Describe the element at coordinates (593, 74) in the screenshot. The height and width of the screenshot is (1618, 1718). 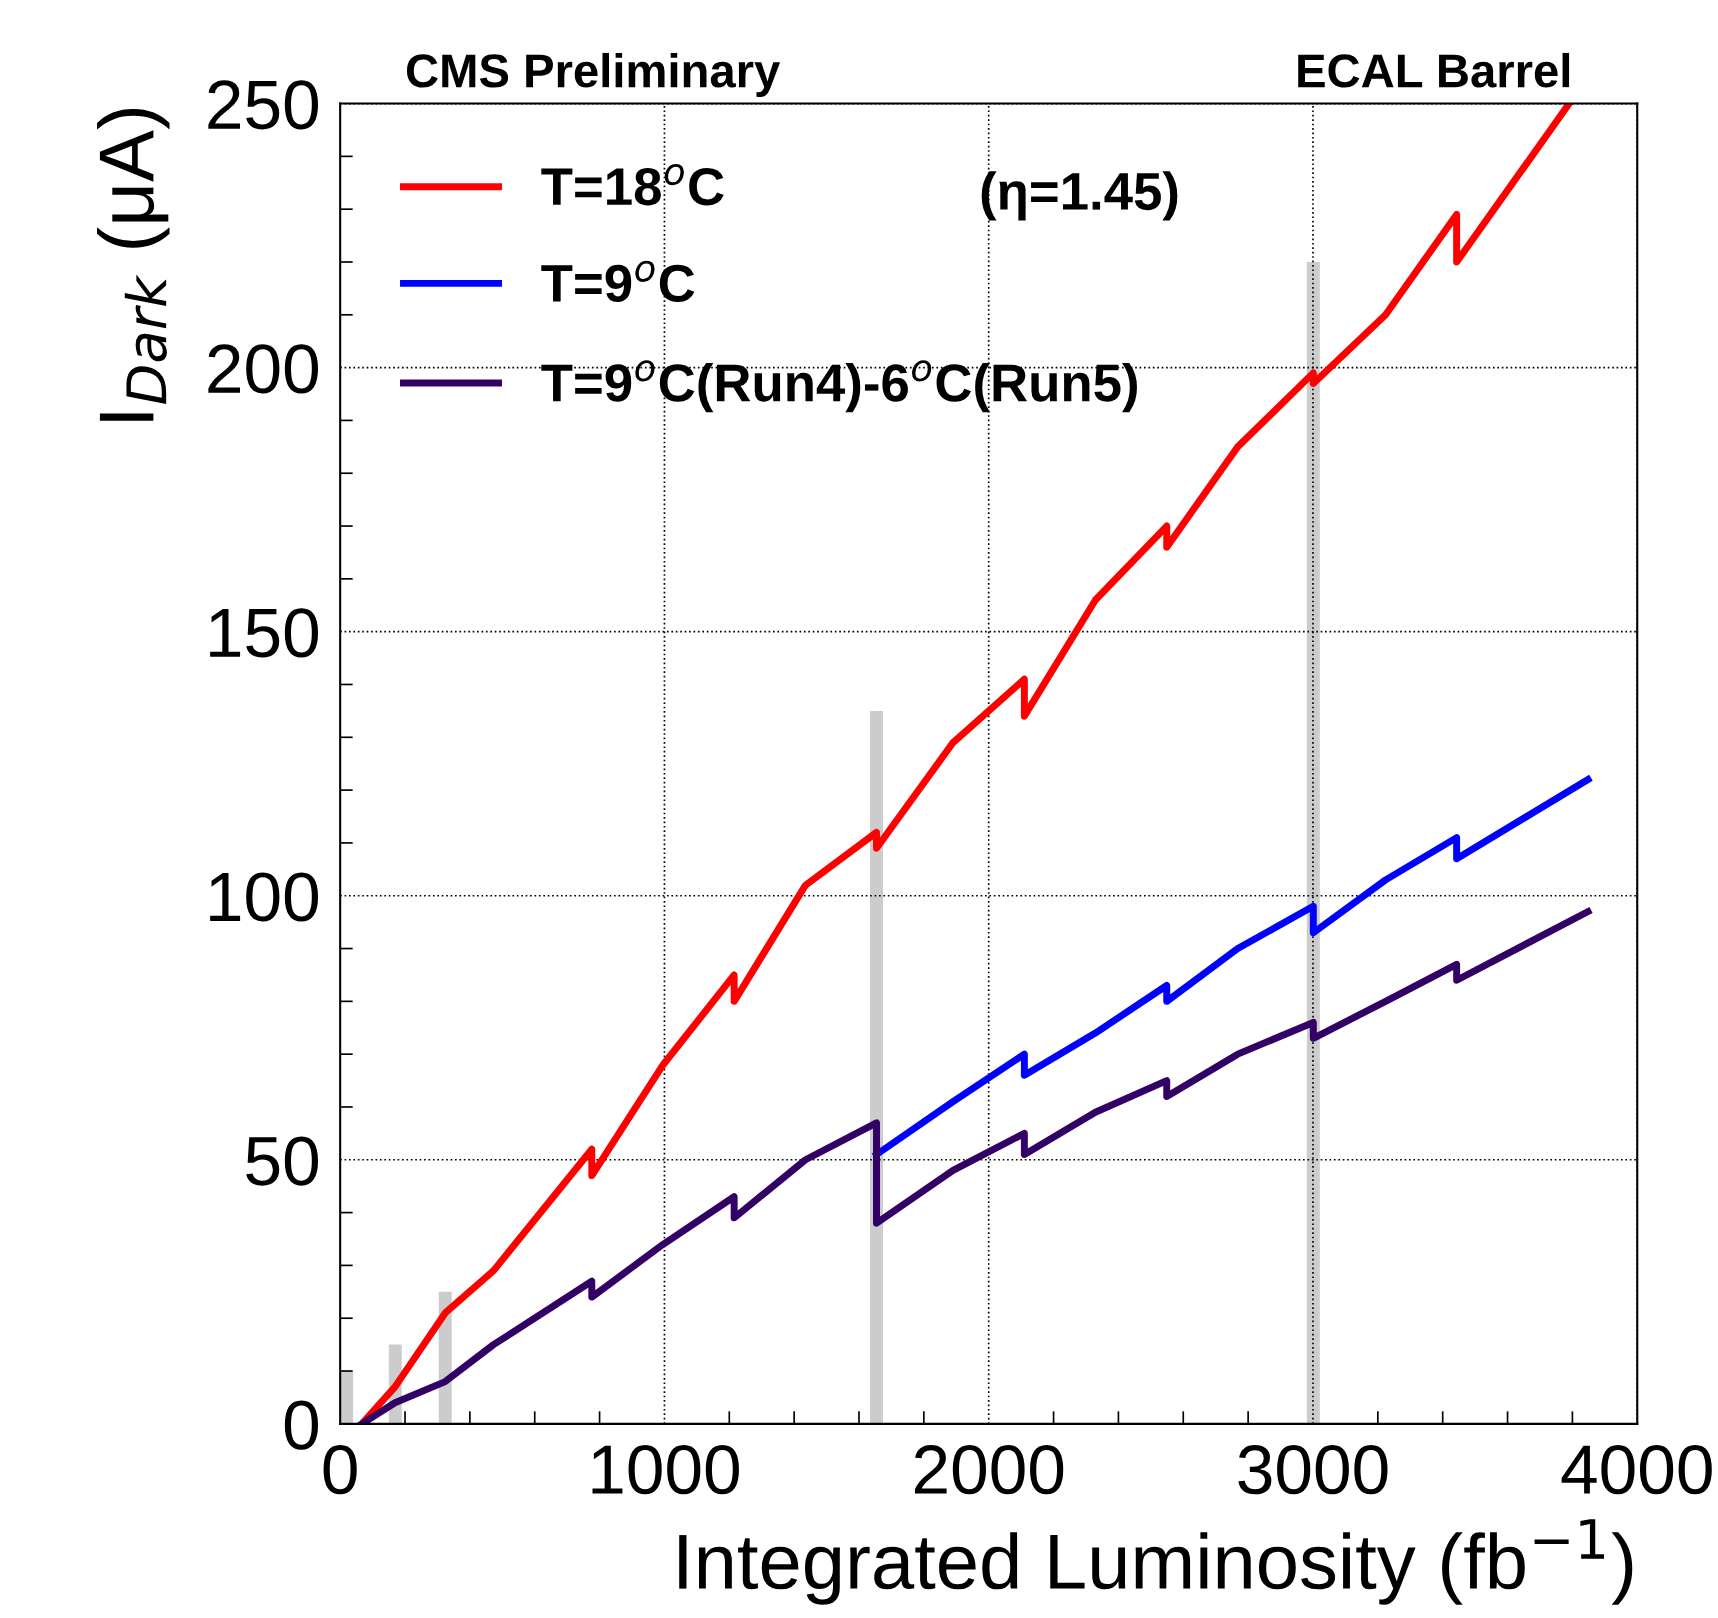
I see `text: CMS Preliminary` at that location.